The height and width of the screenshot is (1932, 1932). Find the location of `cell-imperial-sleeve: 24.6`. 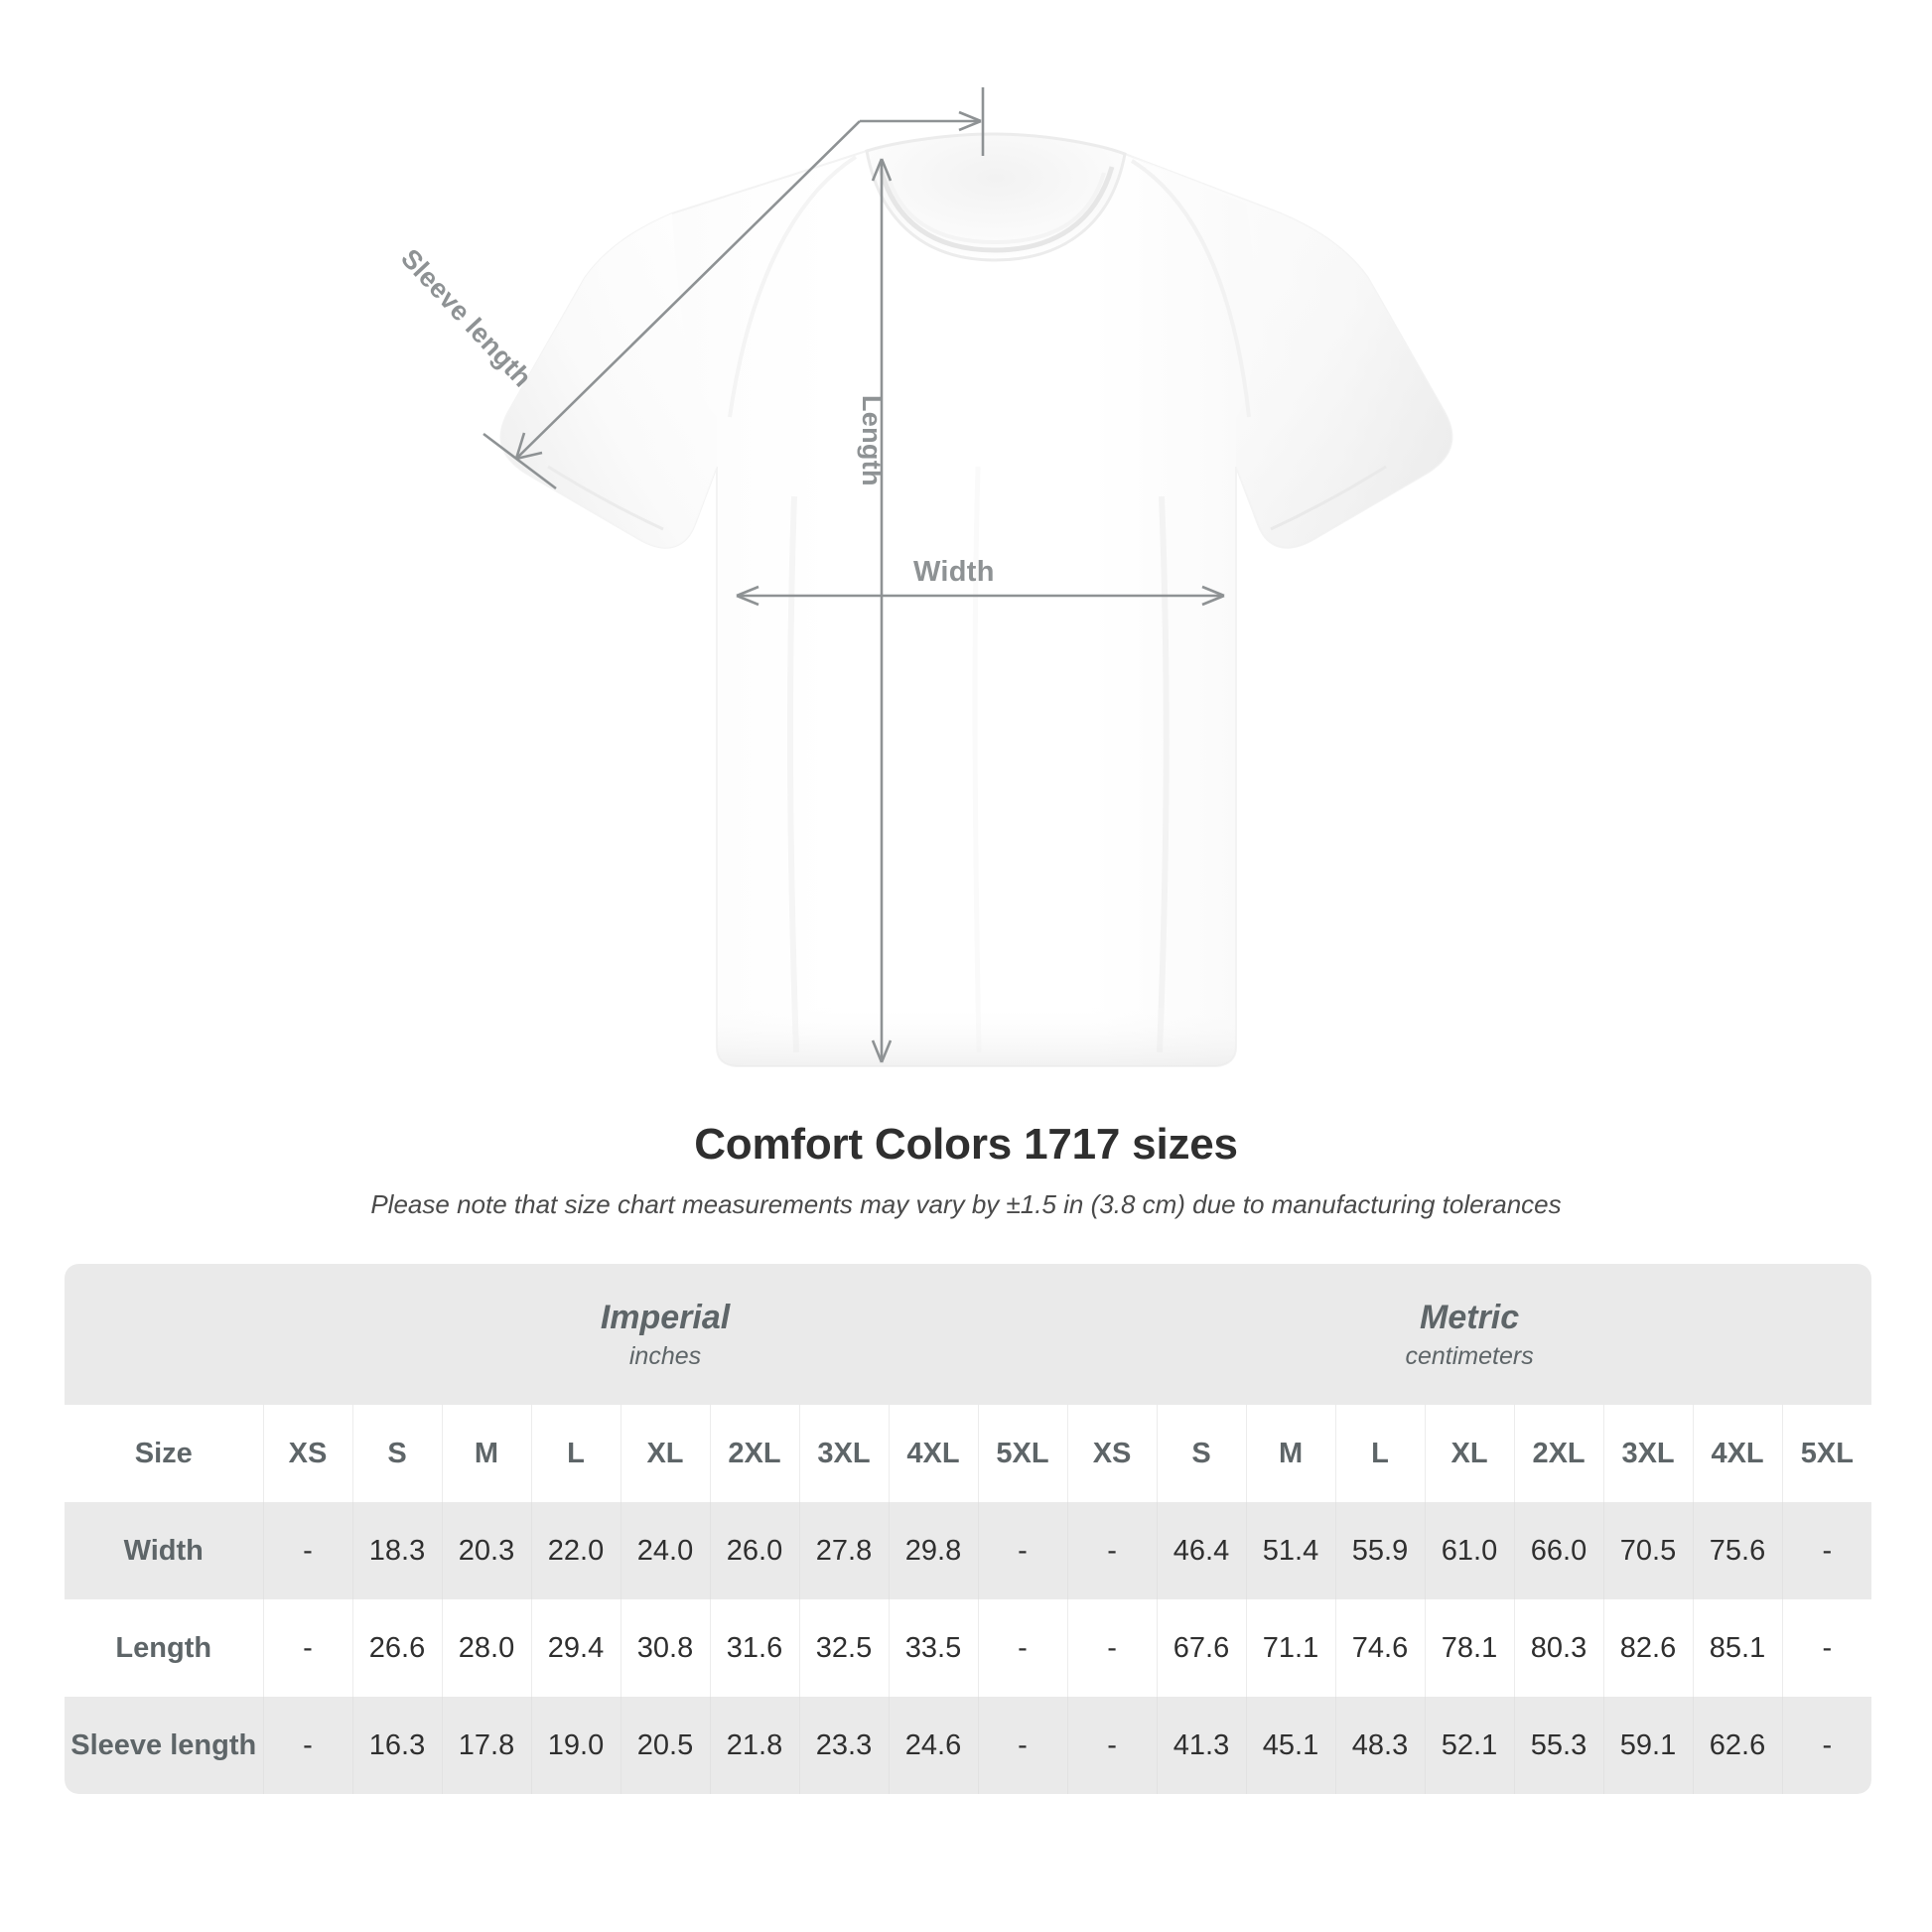

cell-imperial-sleeve: 24.6 is located at coordinates (933, 1746).